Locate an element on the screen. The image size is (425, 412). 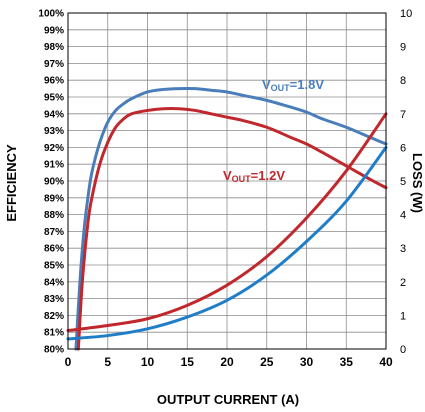
y-right-tick-label: 6 is located at coordinates (403, 148).